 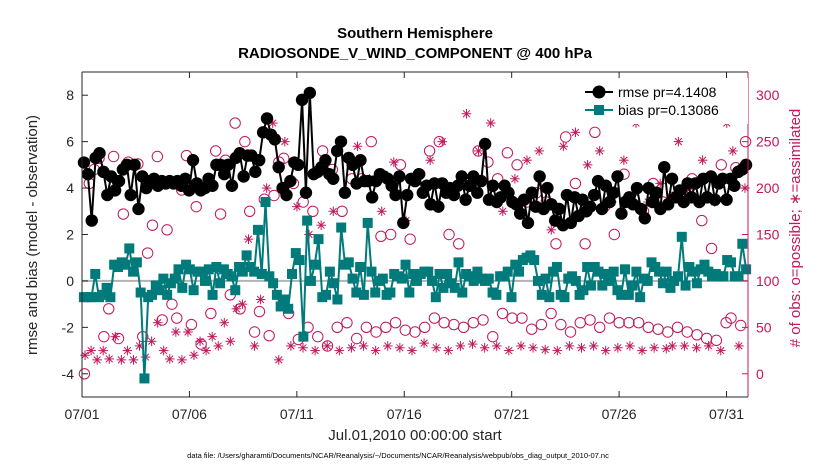 I want to click on x-tick-label: 07/16, so click(x=404, y=414).